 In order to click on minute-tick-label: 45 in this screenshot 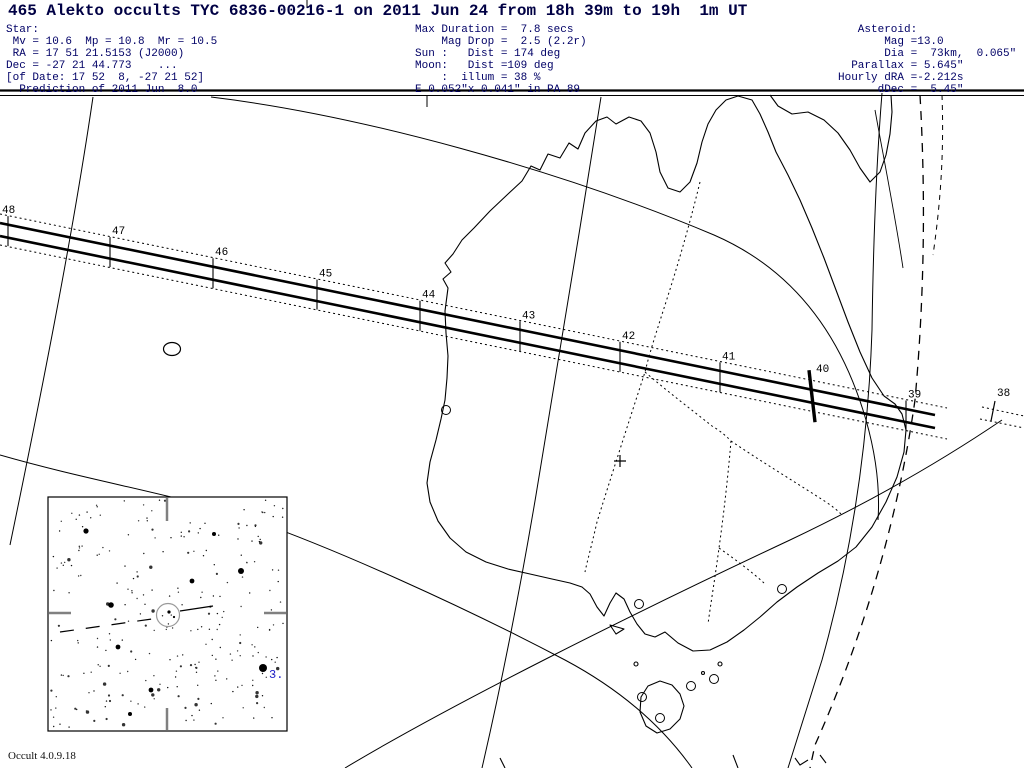, I will do `click(325, 275)`.